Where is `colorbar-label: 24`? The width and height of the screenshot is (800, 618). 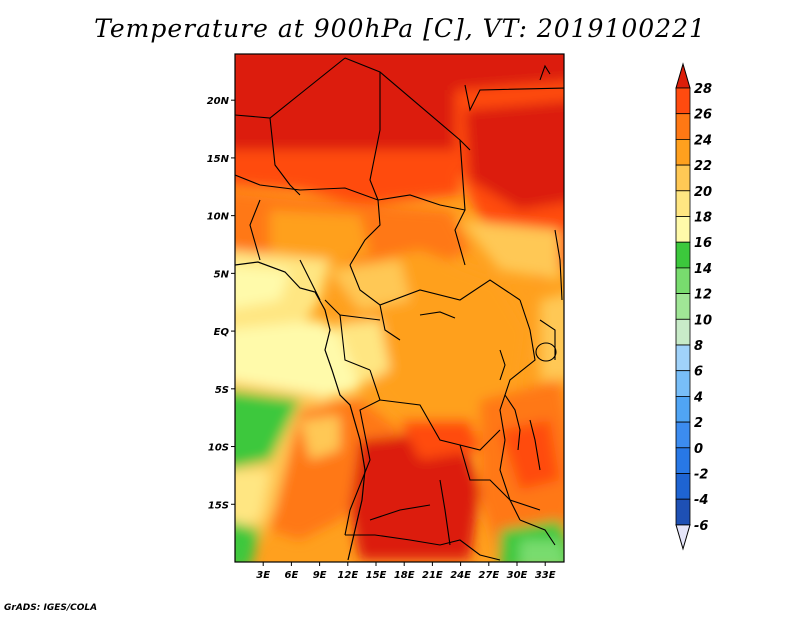
colorbar-label: 24 is located at coordinates (703, 140).